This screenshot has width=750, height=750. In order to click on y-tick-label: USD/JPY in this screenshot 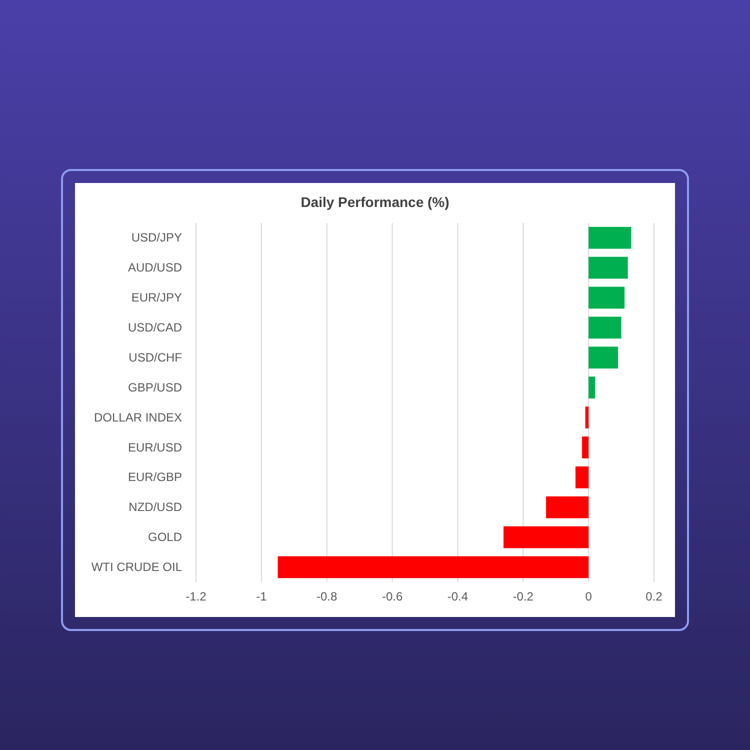, I will do `click(156, 237)`.